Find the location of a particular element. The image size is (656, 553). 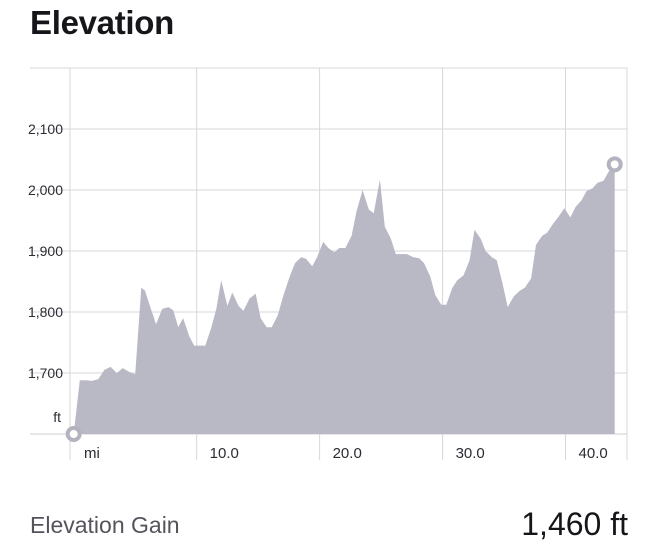

y-tick-label: 1,700 is located at coordinates (45, 373).